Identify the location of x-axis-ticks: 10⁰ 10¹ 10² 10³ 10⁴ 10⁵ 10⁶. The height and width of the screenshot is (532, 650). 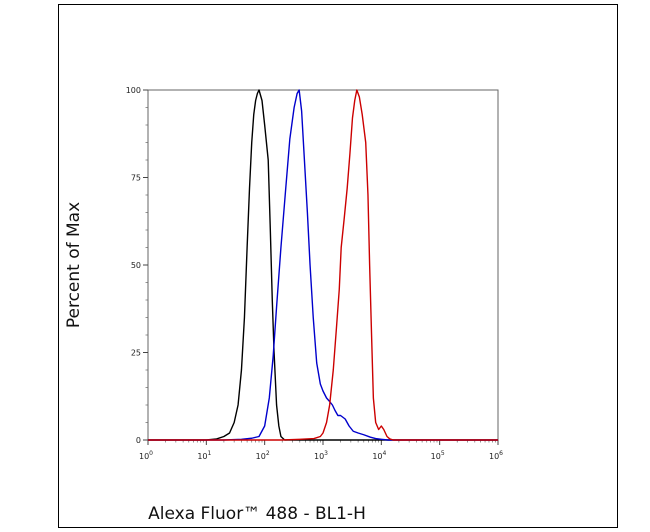
(321, 450).